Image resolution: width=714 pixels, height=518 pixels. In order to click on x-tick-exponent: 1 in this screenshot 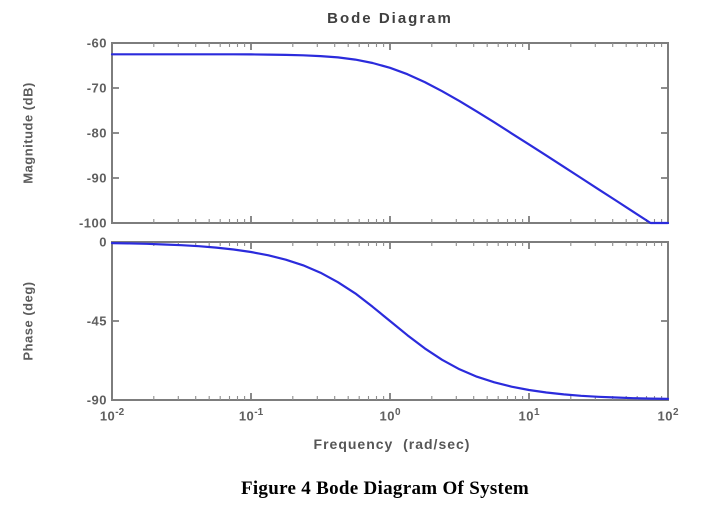, I will do `click(536, 412)`.